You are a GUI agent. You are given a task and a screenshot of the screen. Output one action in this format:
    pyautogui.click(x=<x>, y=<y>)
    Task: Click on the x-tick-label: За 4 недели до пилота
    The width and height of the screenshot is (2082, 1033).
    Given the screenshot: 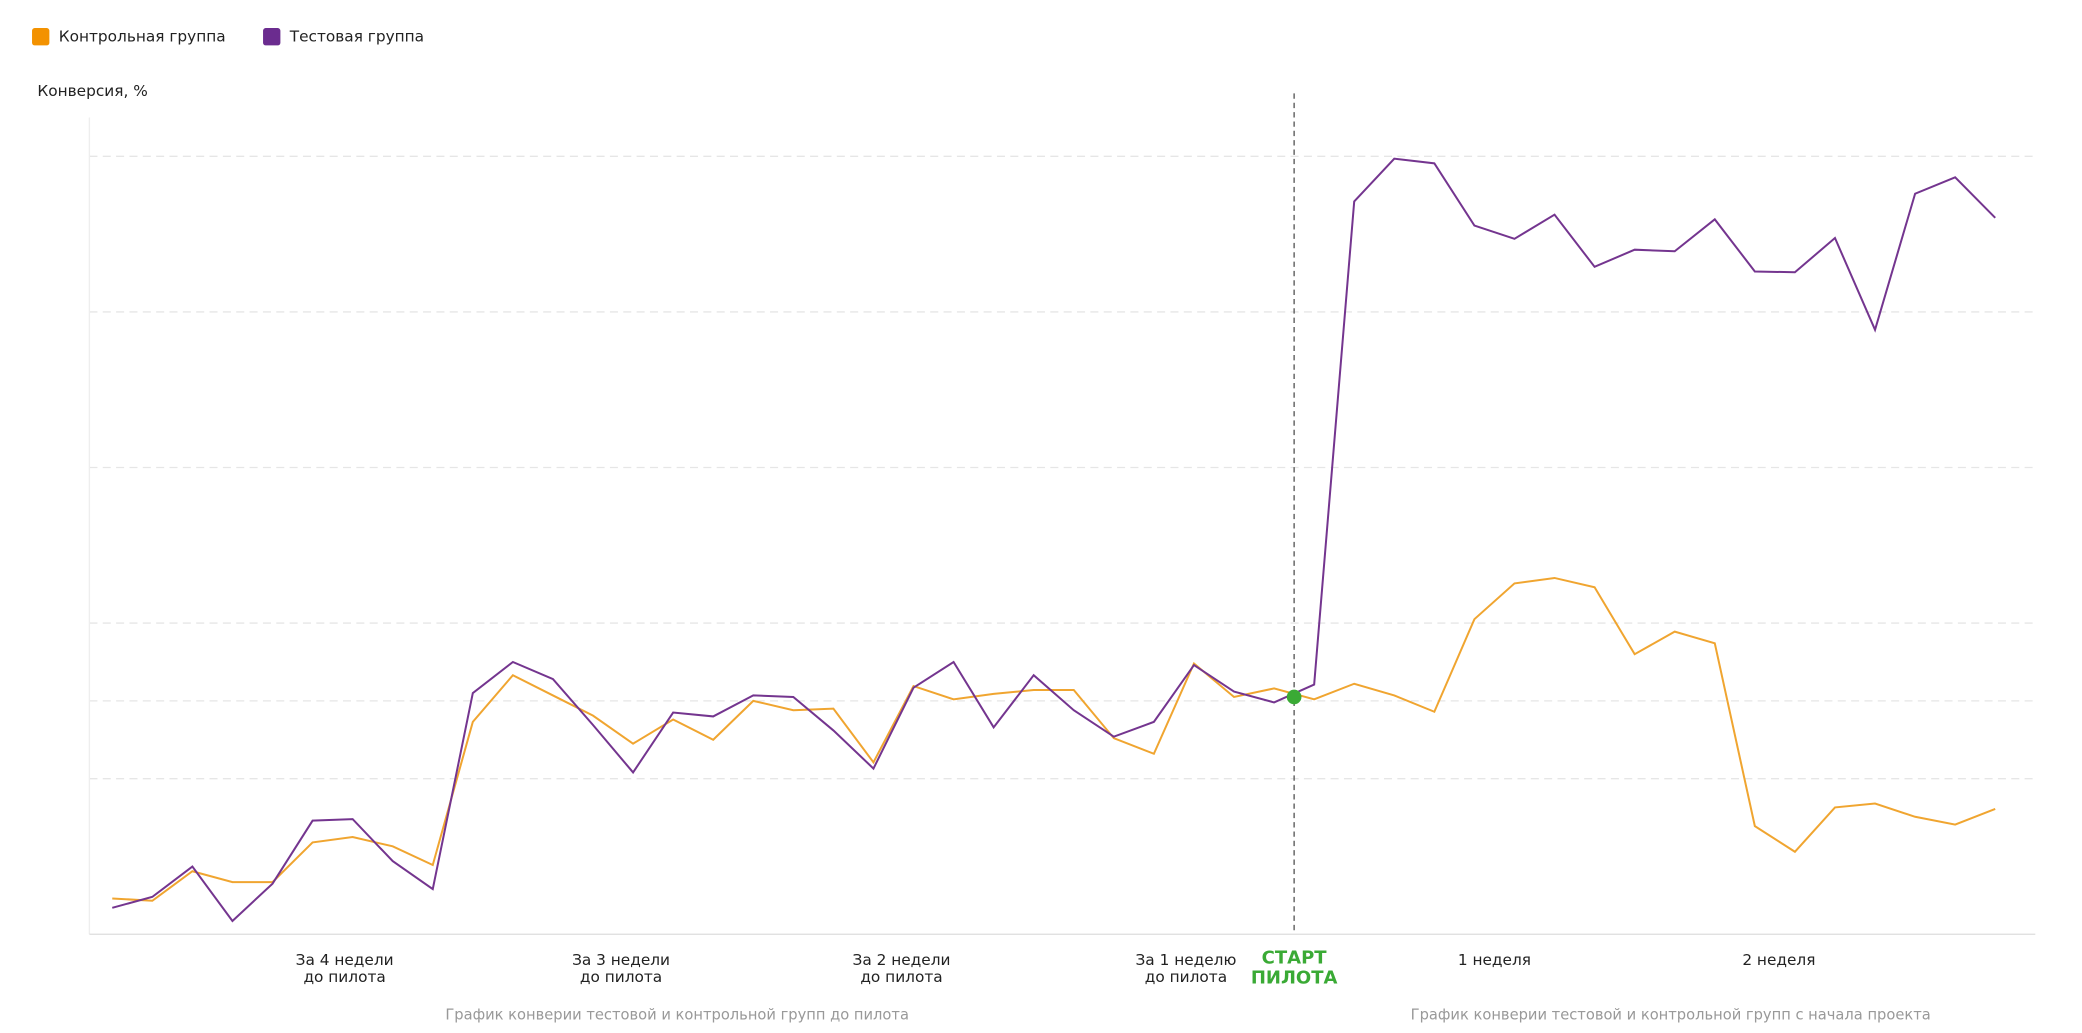 What is the action you would take?
    pyautogui.click(x=345, y=968)
    